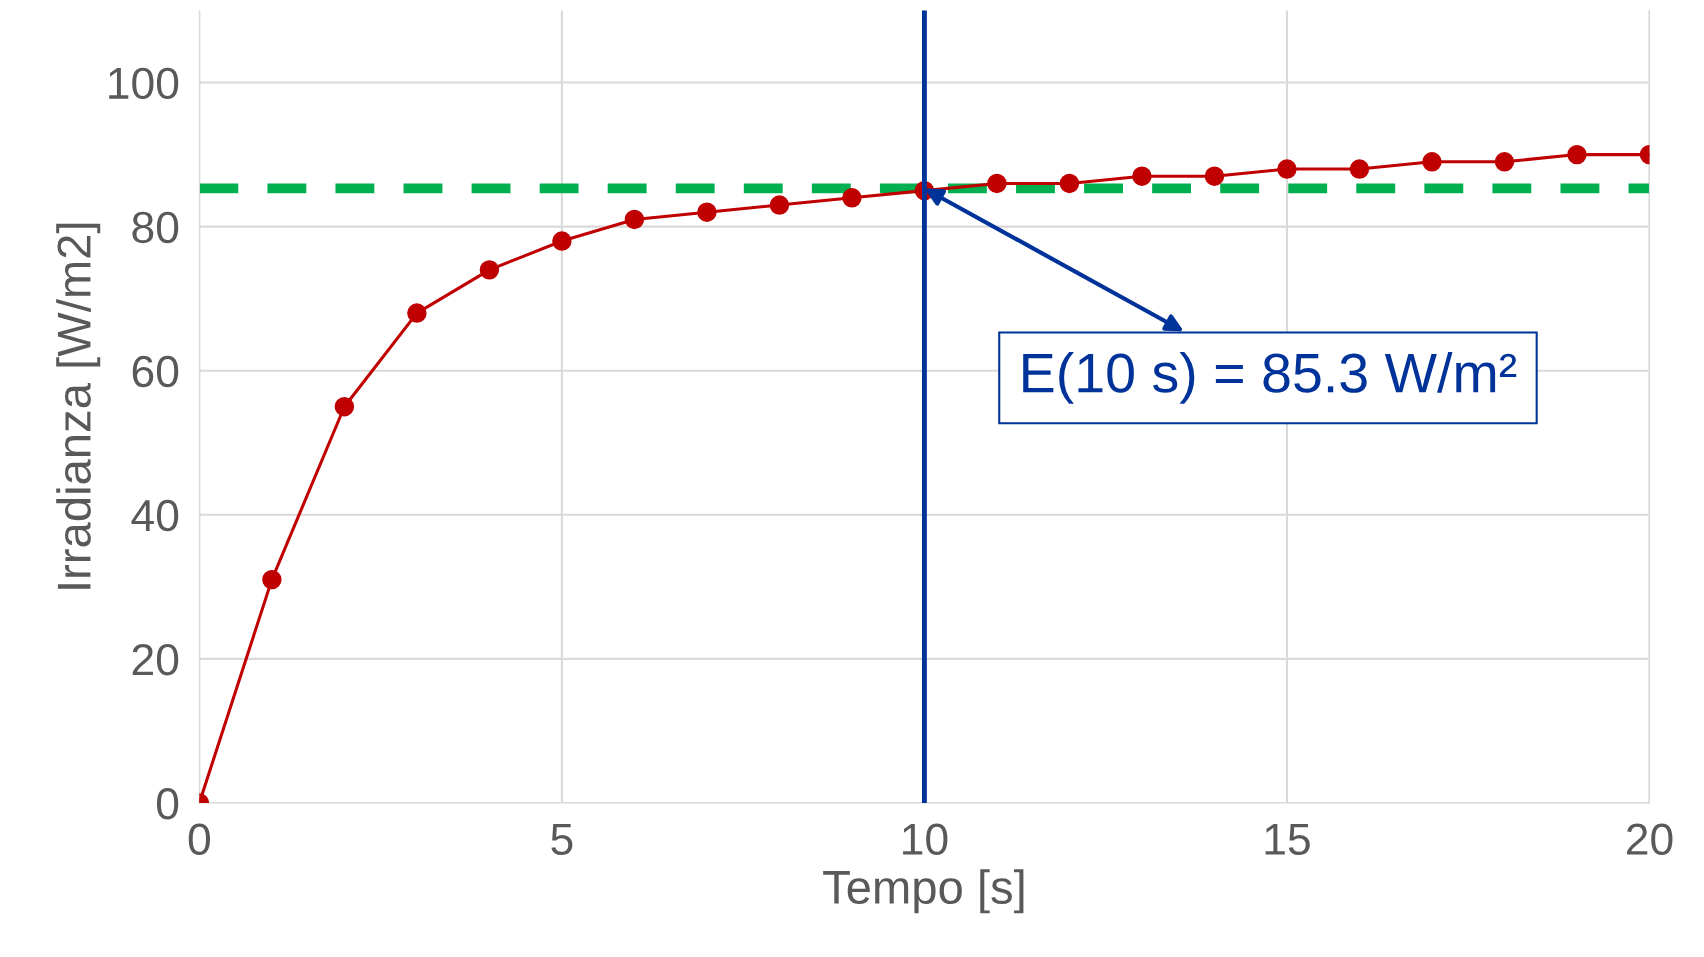 The height and width of the screenshot is (957, 1704). Describe the element at coordinates (155, 659) in the screenshot. I see `y-tick-label: 20` at that location.